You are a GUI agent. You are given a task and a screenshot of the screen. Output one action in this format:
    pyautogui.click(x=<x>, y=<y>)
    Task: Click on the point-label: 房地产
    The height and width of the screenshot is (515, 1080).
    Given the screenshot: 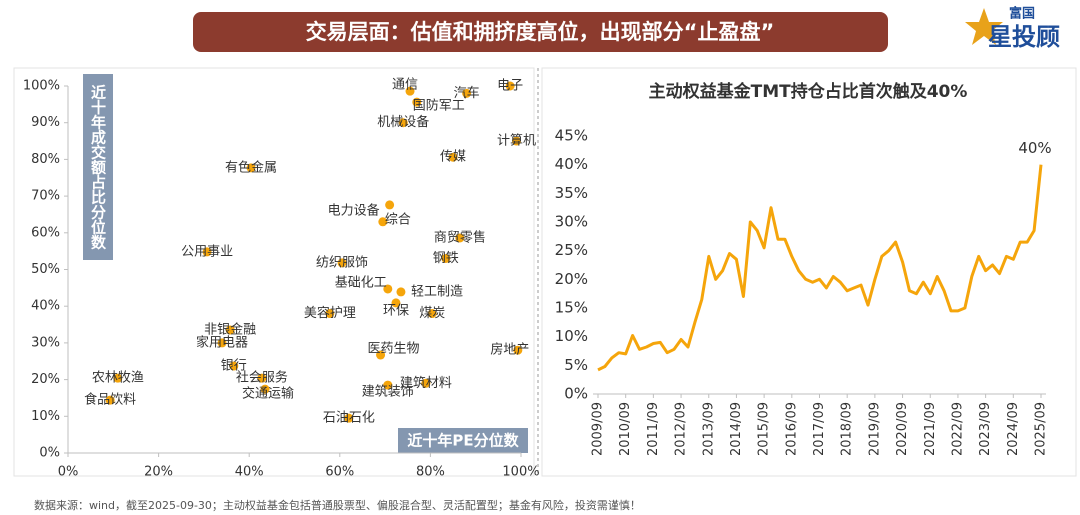 What is the action you would take?
    pyautogui.click(x=509, y=350)
    